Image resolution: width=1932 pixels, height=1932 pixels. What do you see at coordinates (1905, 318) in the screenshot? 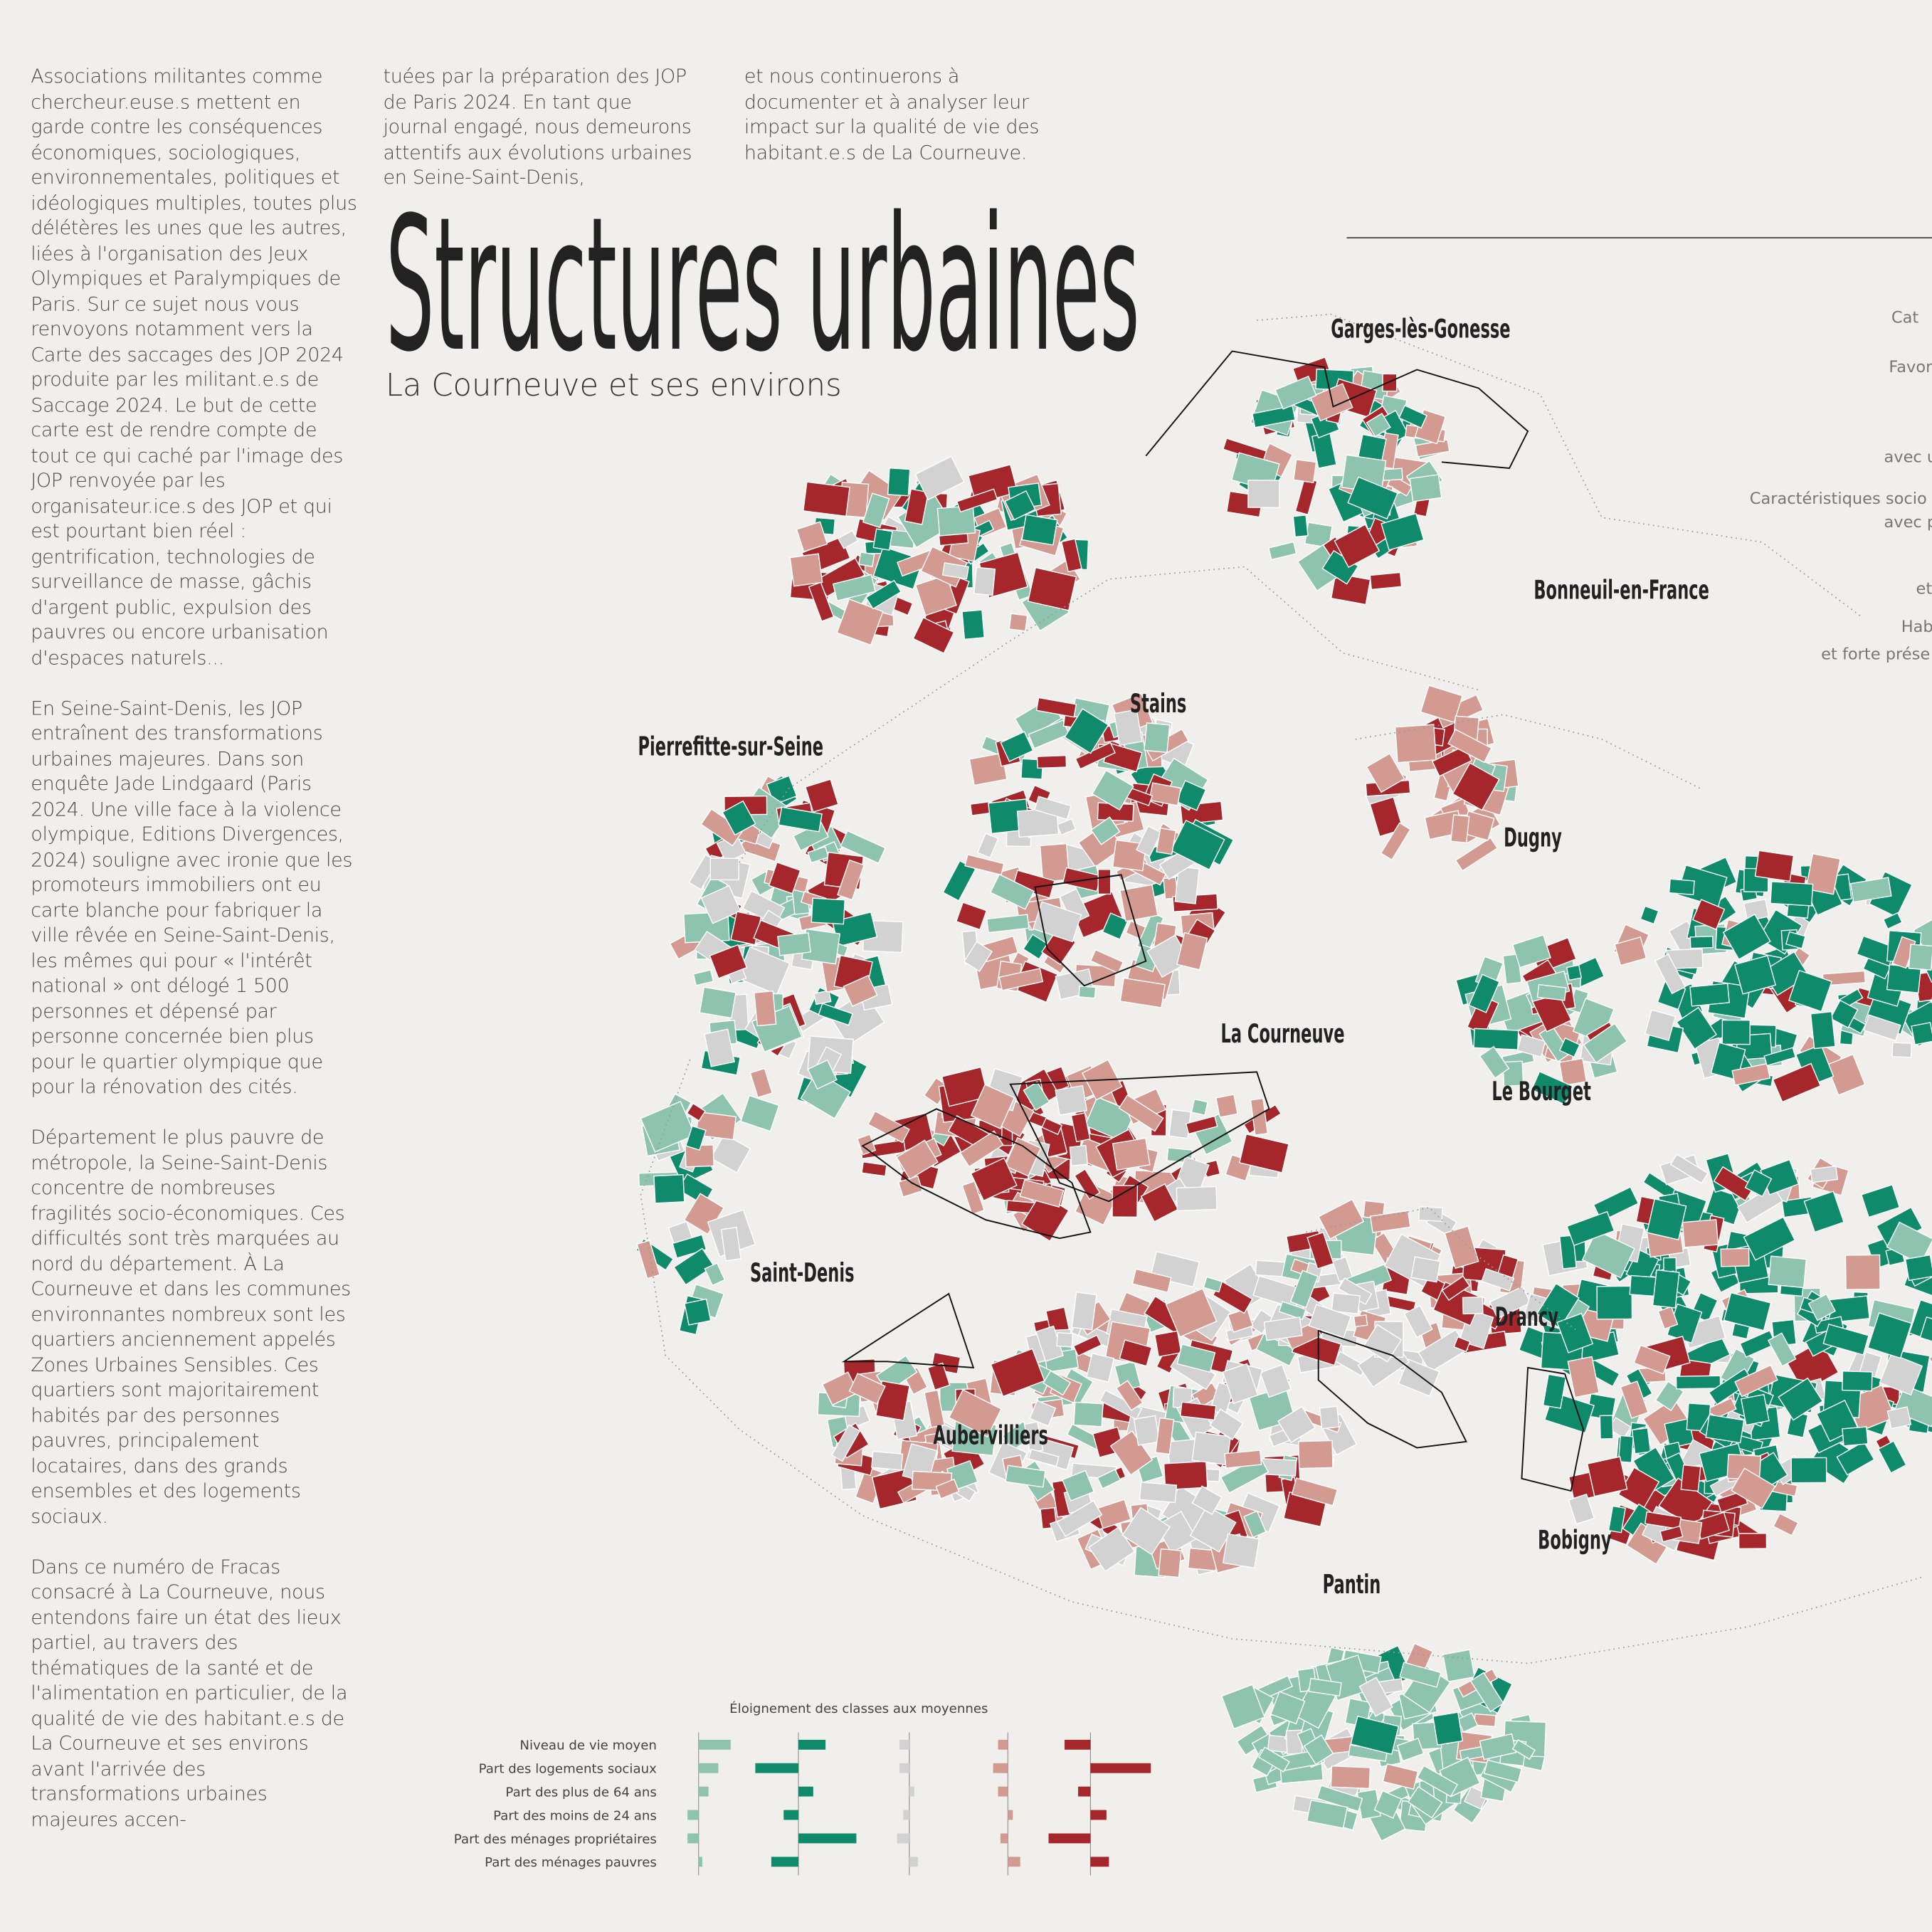
I see `side-legend-text: Cat` at bounding box center [1905, 318].